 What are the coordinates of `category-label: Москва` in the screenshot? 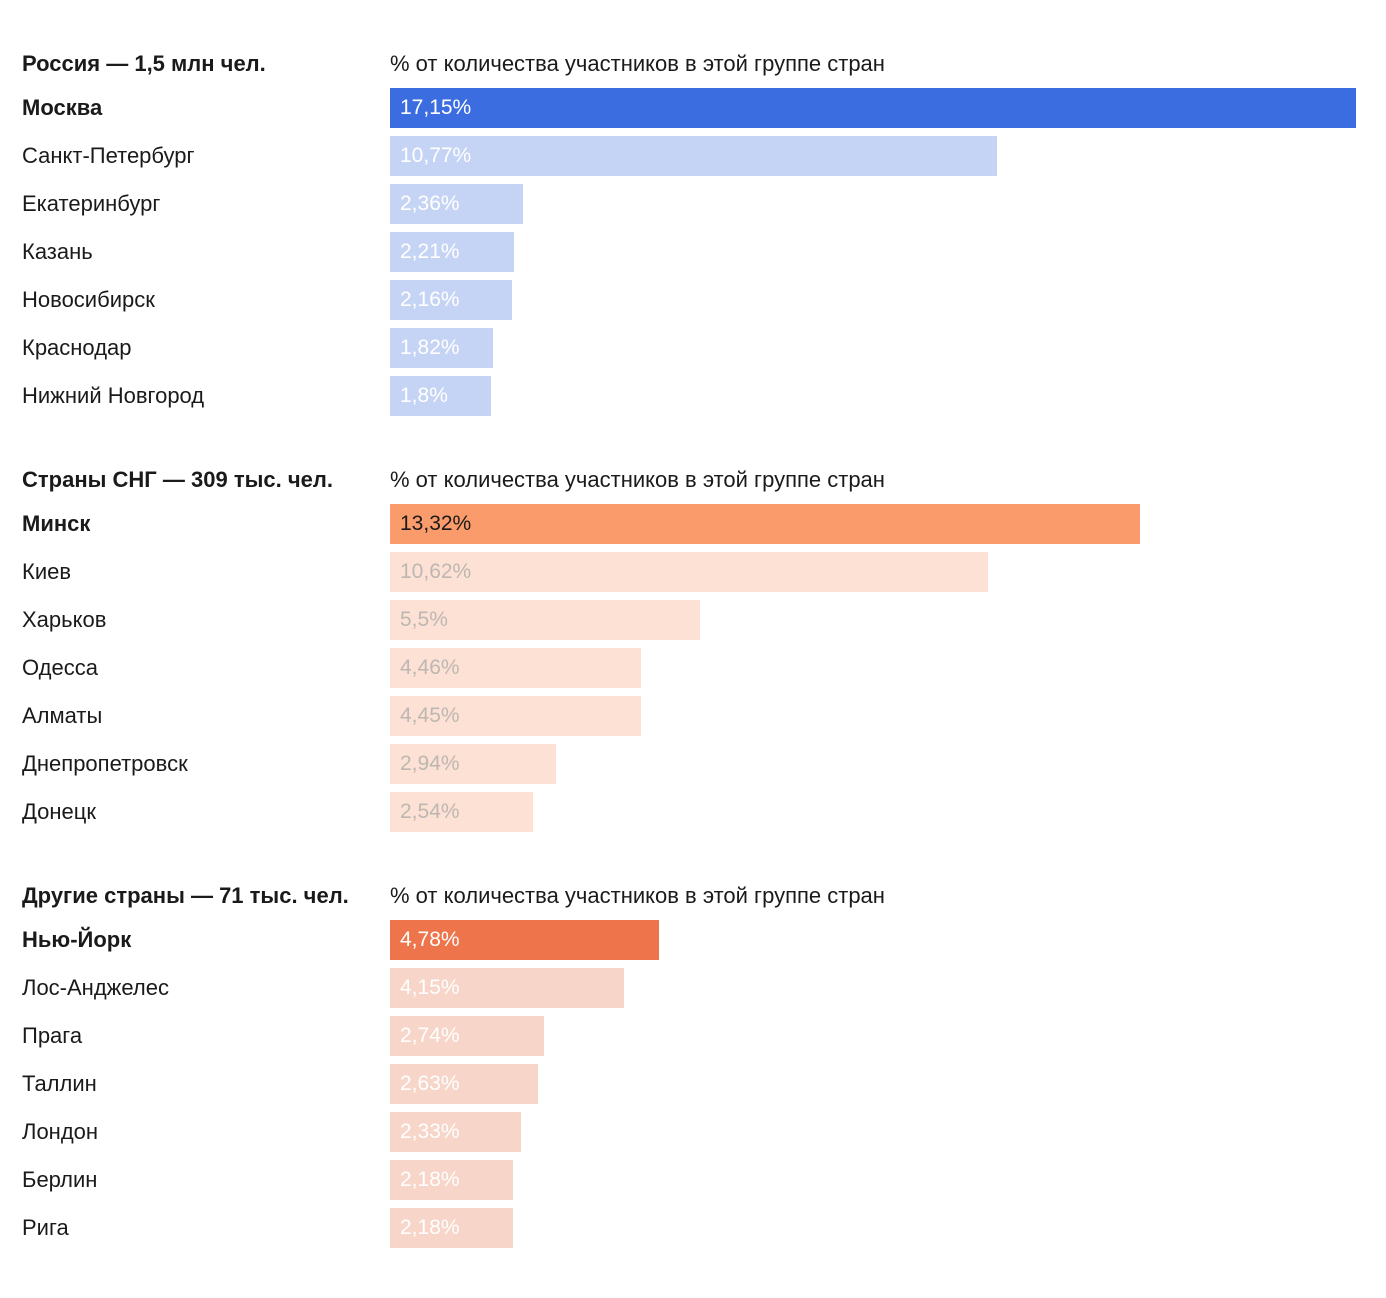 It's located at (62, 107).